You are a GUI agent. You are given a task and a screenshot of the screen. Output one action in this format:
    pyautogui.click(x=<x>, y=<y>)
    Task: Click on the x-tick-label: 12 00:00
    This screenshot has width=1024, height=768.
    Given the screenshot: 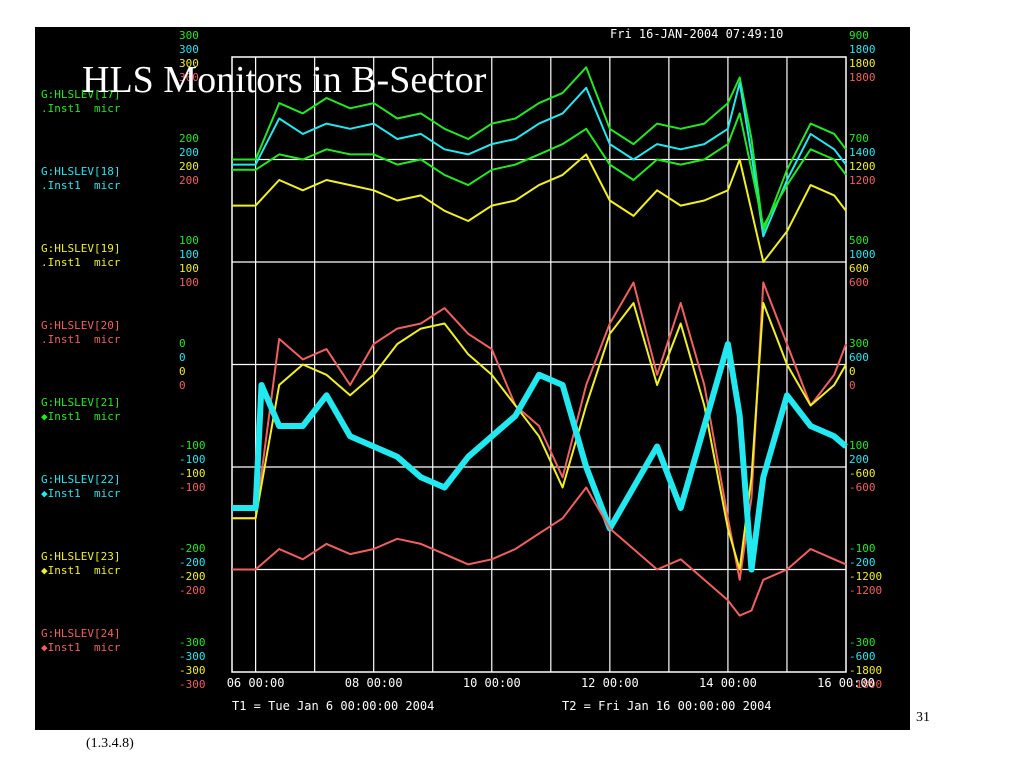 What is the action you would take?
    pyautogui.click(x=609, y=683)
    